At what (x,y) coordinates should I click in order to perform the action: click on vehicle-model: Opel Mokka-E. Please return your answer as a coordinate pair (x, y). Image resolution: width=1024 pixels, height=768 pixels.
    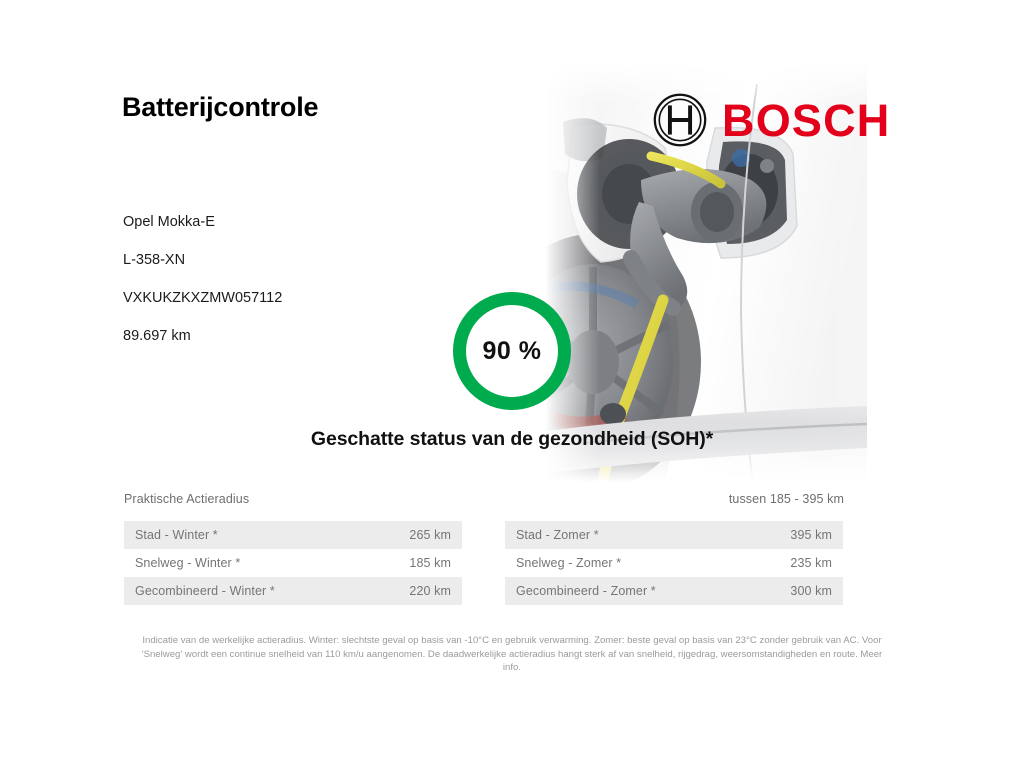
    Looking at the image, I should click on (169, 222).